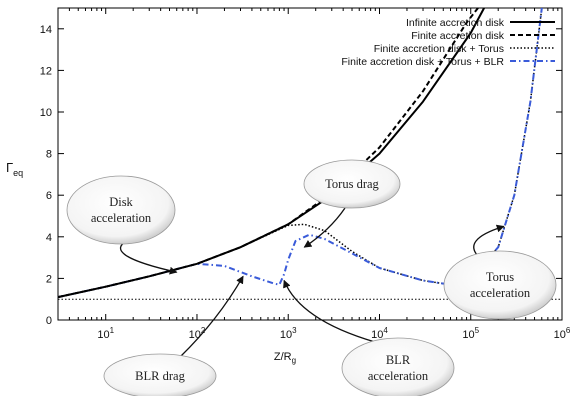 This screenshot has width=572, height=396. I want to click on legend-label: Finite accretion disk, so click(458, 36).